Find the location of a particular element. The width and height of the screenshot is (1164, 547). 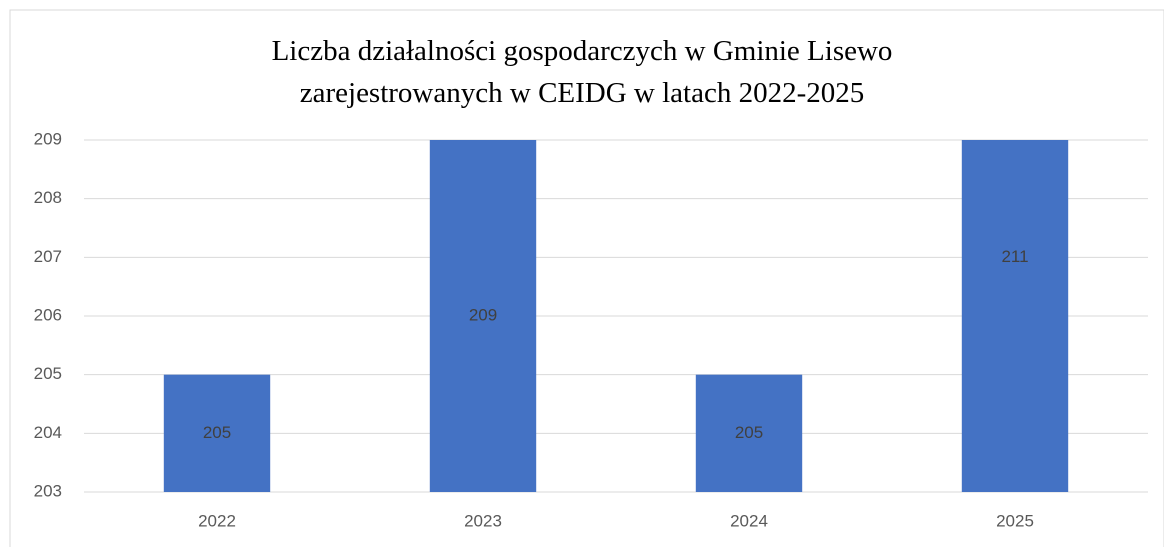

data-label: 209 is located at coordinates (483, 314).